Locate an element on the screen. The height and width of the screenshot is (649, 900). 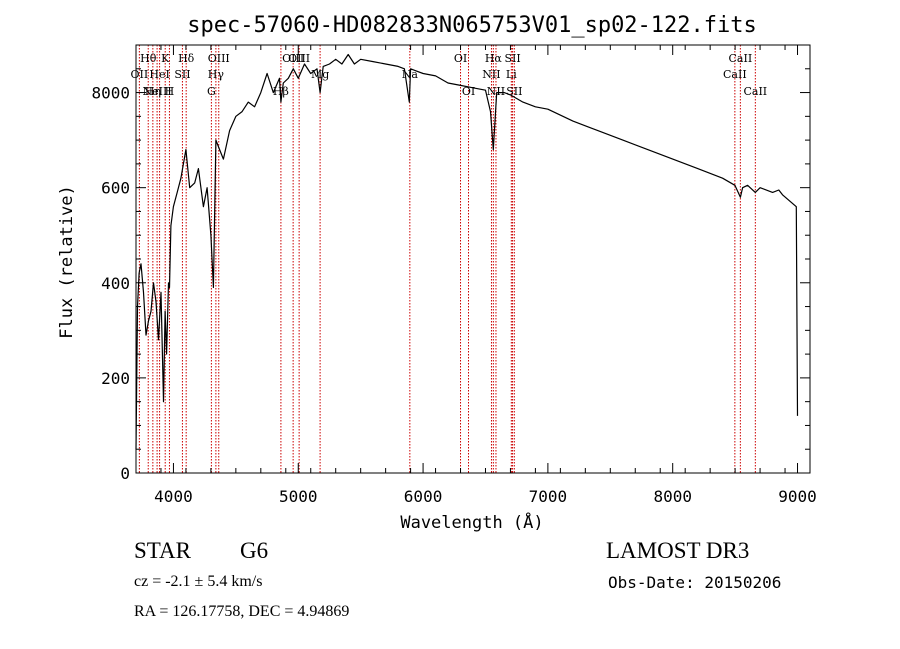
y-tick-label: 200 is located at coordinates (115, 378).